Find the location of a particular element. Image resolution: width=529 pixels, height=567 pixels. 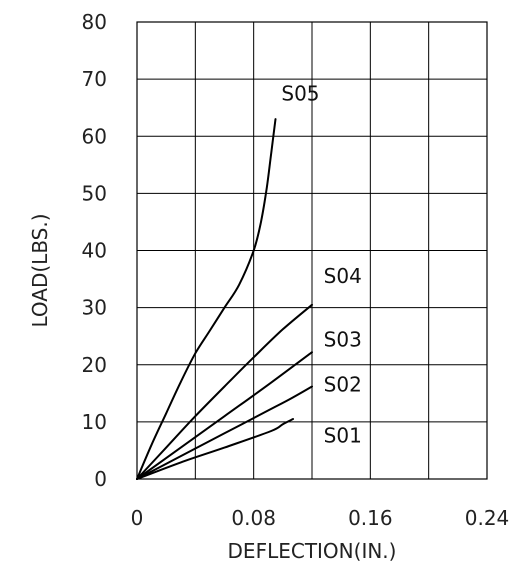

series-line-s04 is located at coordinates (224, 391).